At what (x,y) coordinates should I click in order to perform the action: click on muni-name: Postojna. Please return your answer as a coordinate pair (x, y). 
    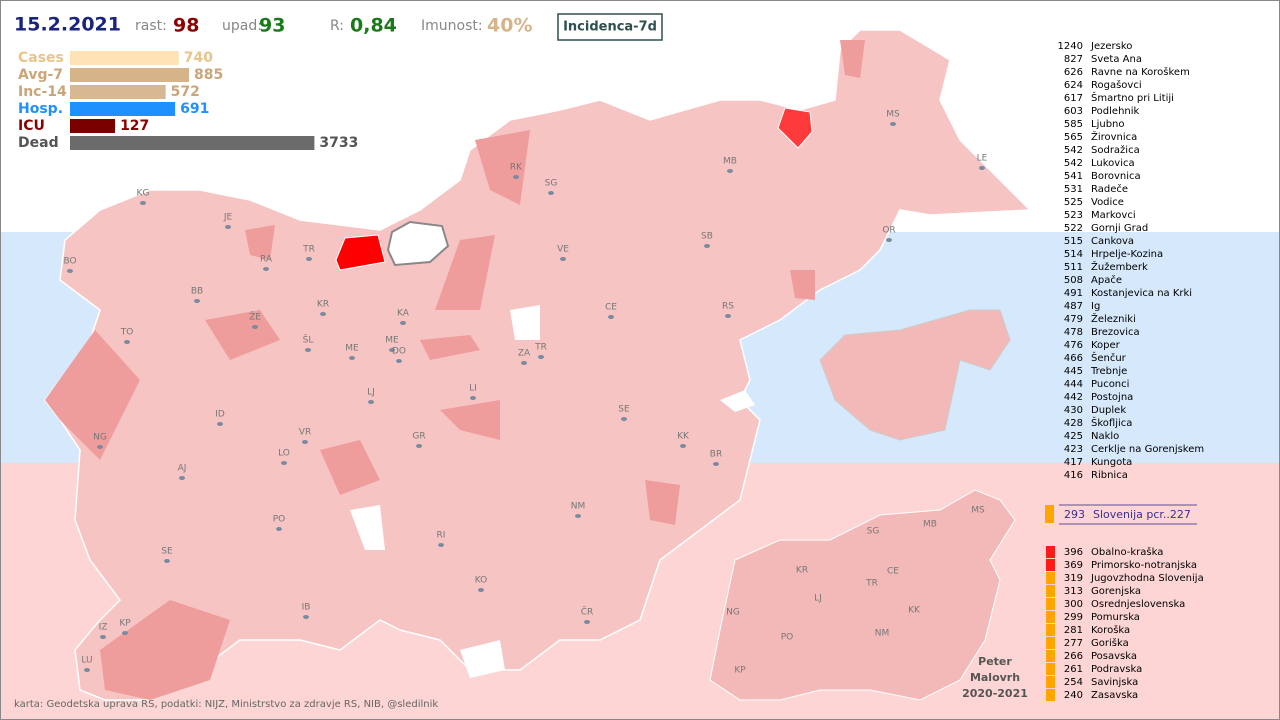
    Looking at the image, I should click on (1112, 397).